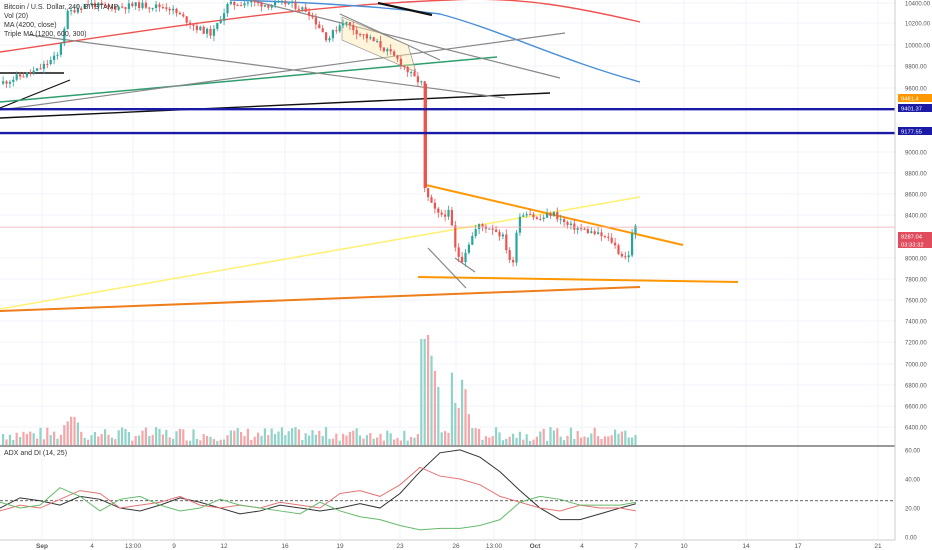 Image resolution: width=932 pixels, height=550 pixels. What do you see at coordinates (61, 7) in the screenshot?
I see `symbol-title: Bitcoin / U.S. Dollar, 240, BITSTAMP` at bounding box center [61, 7].